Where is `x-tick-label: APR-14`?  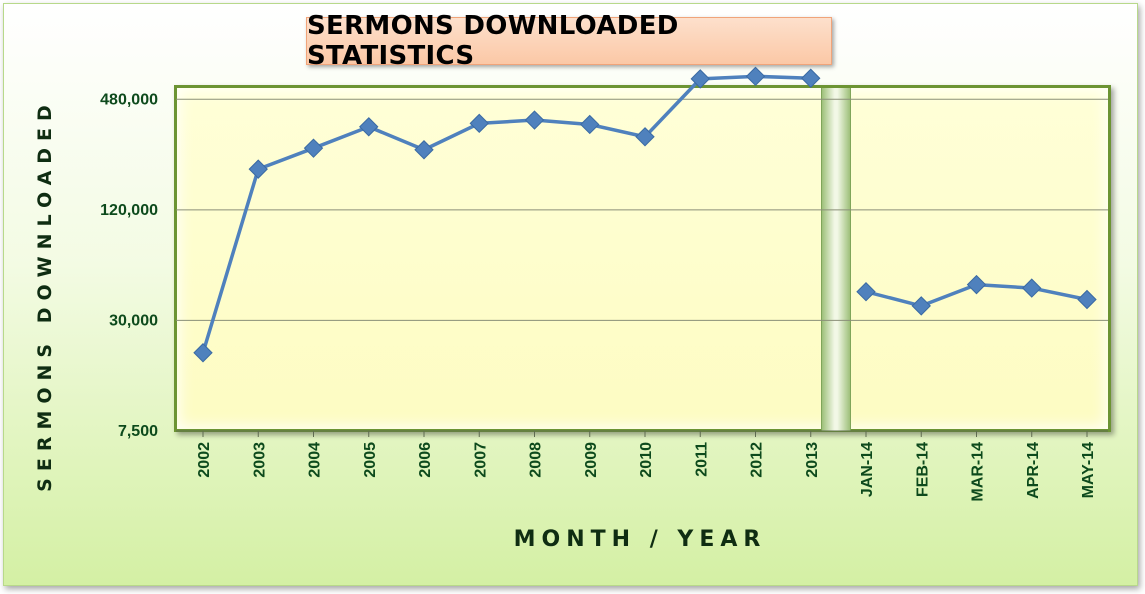 x-tick-label: APR-14 is located at coordinates (1033, 470).